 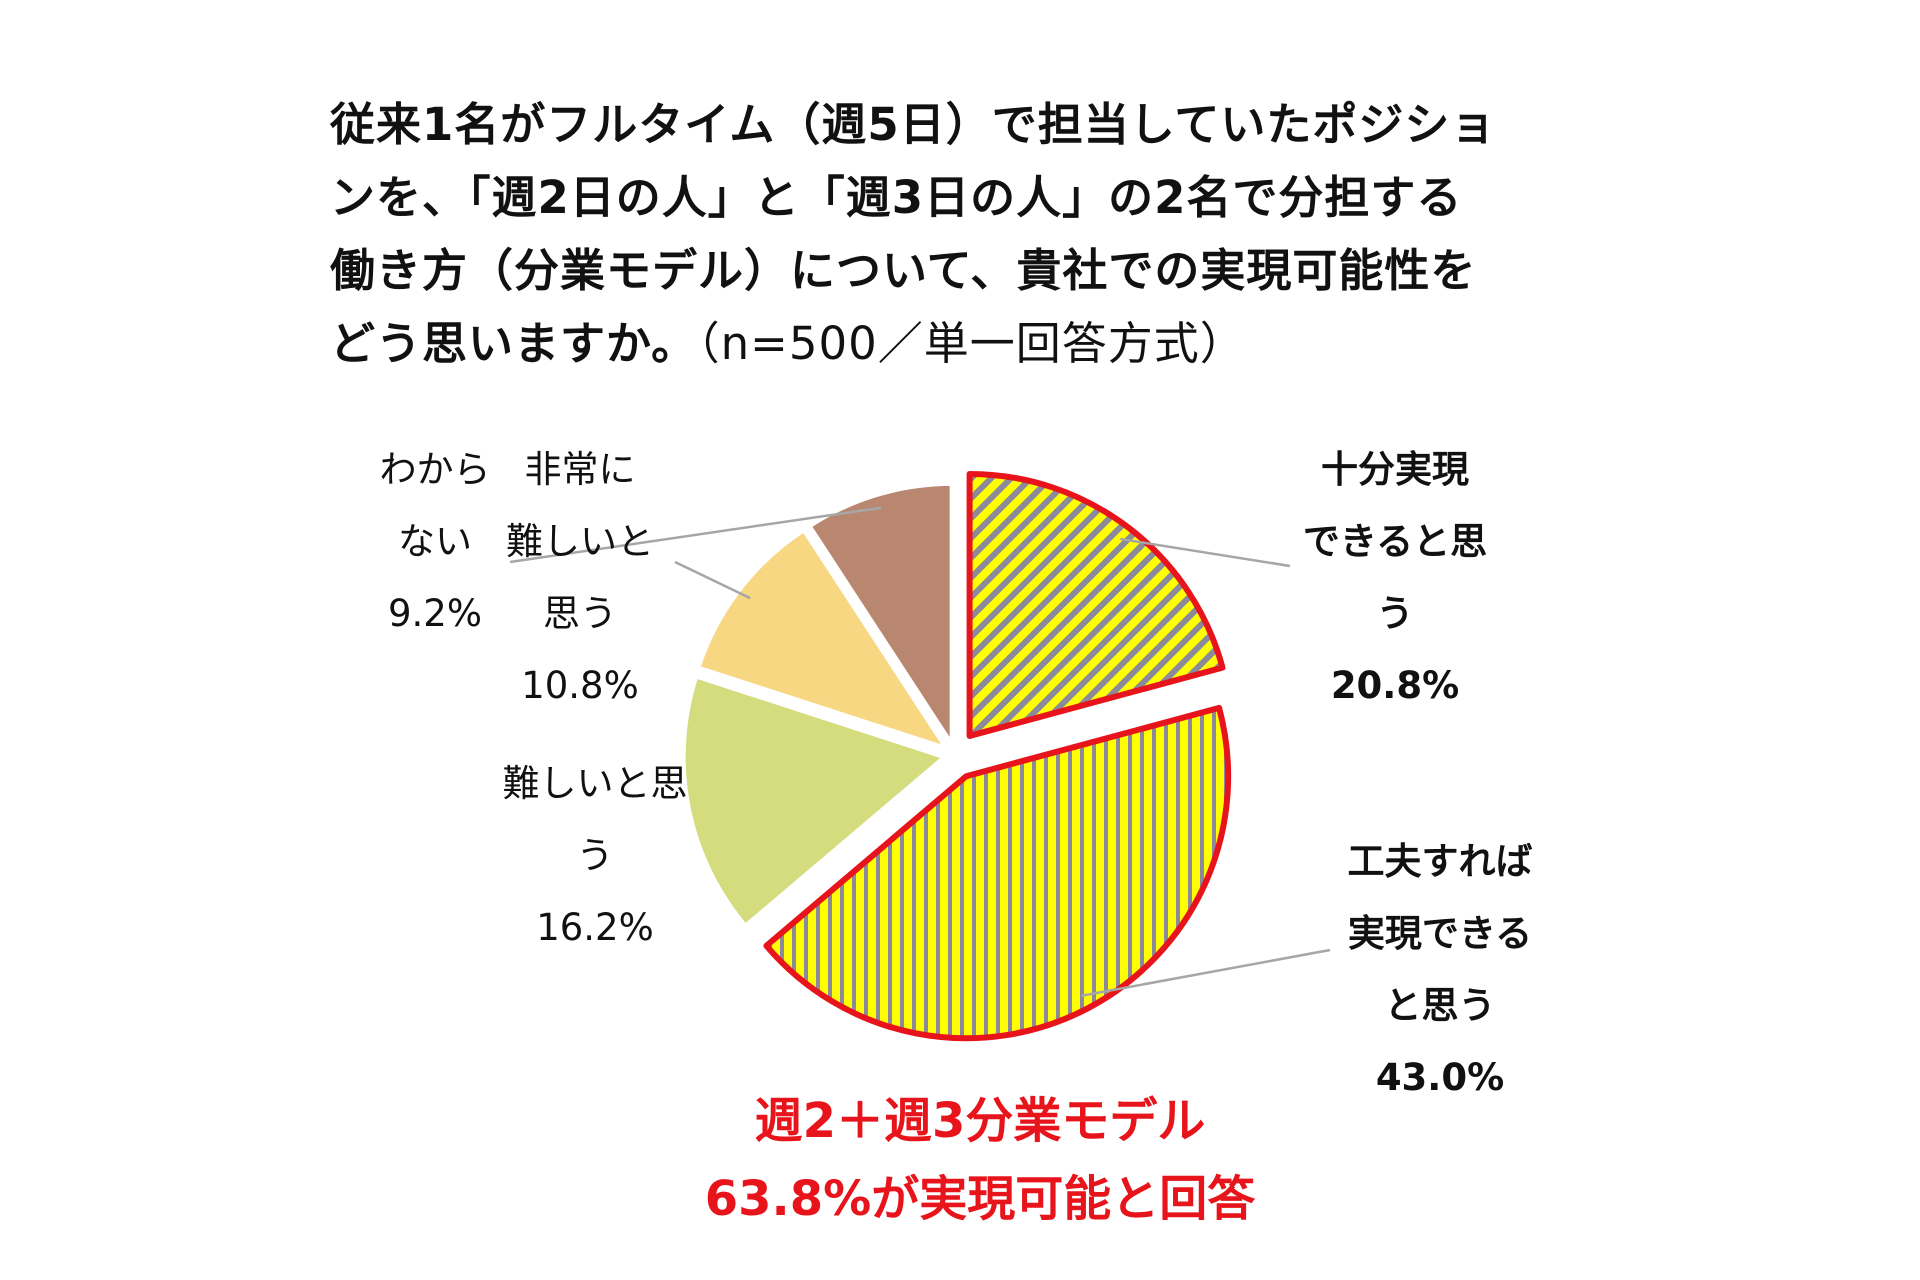 What do you see at coordinates (1395, 469) in the screenshot?
I see `label-line: 十分実現` at bounding box center [1395, 469].